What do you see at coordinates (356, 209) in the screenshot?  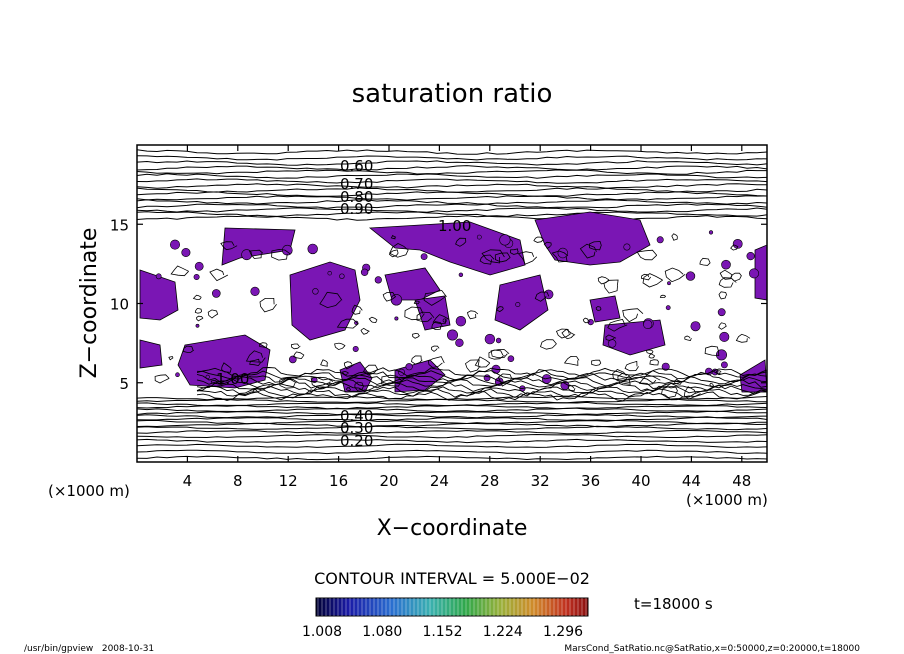 I see `contour-label-0.90: 0.90` at bounding box center [356, 209].